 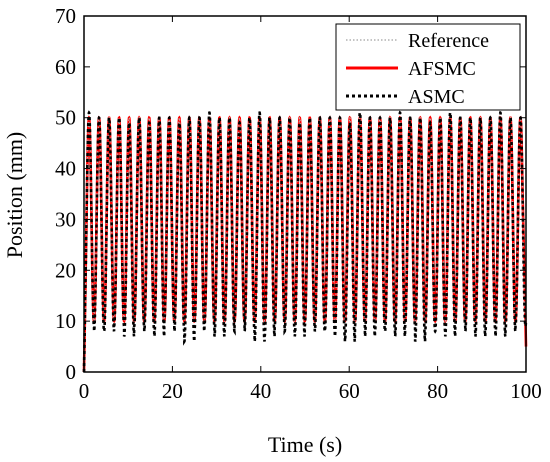 What do you see at coordinates (65, 321) in the screenshot?
I see `y-tick-label: 10` at bounding box center [65, 321].